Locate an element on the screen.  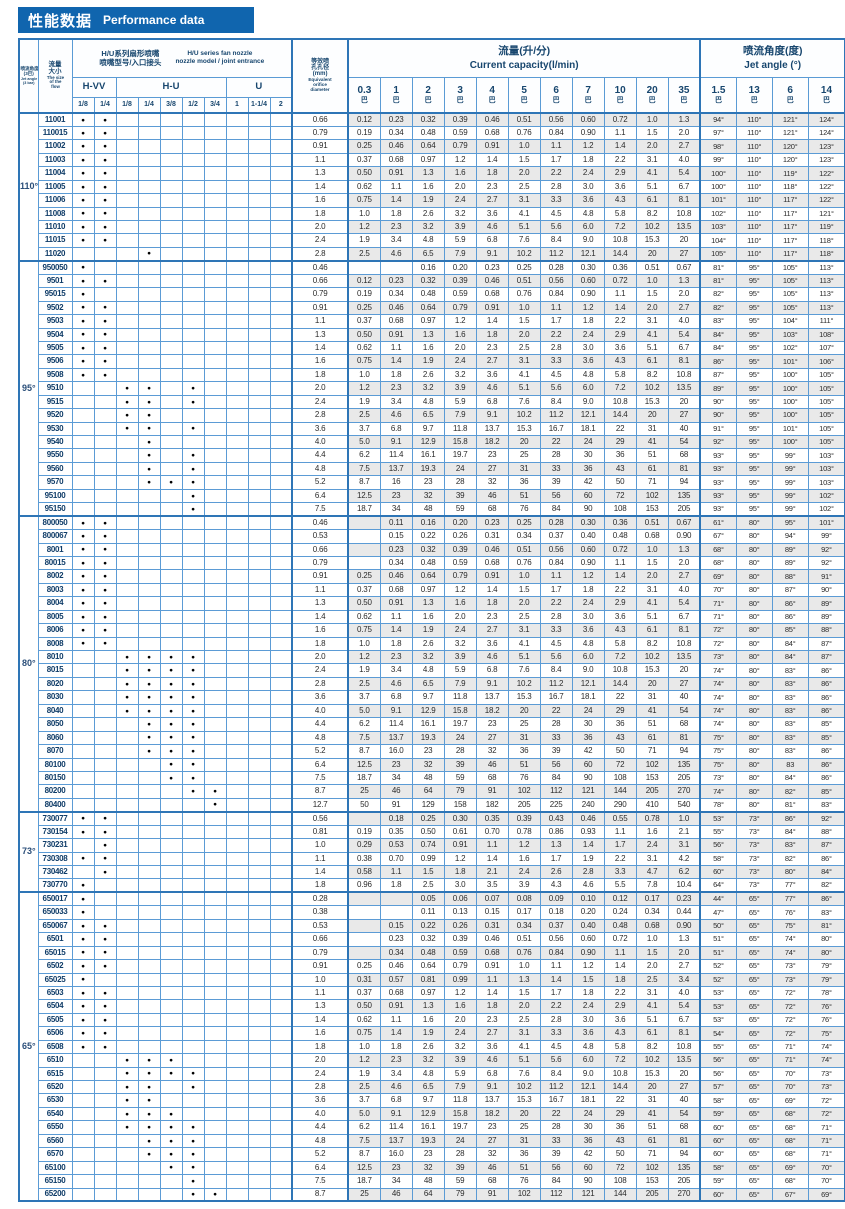
flow-cell: 3.6 is located at coordinates (620, 1020).